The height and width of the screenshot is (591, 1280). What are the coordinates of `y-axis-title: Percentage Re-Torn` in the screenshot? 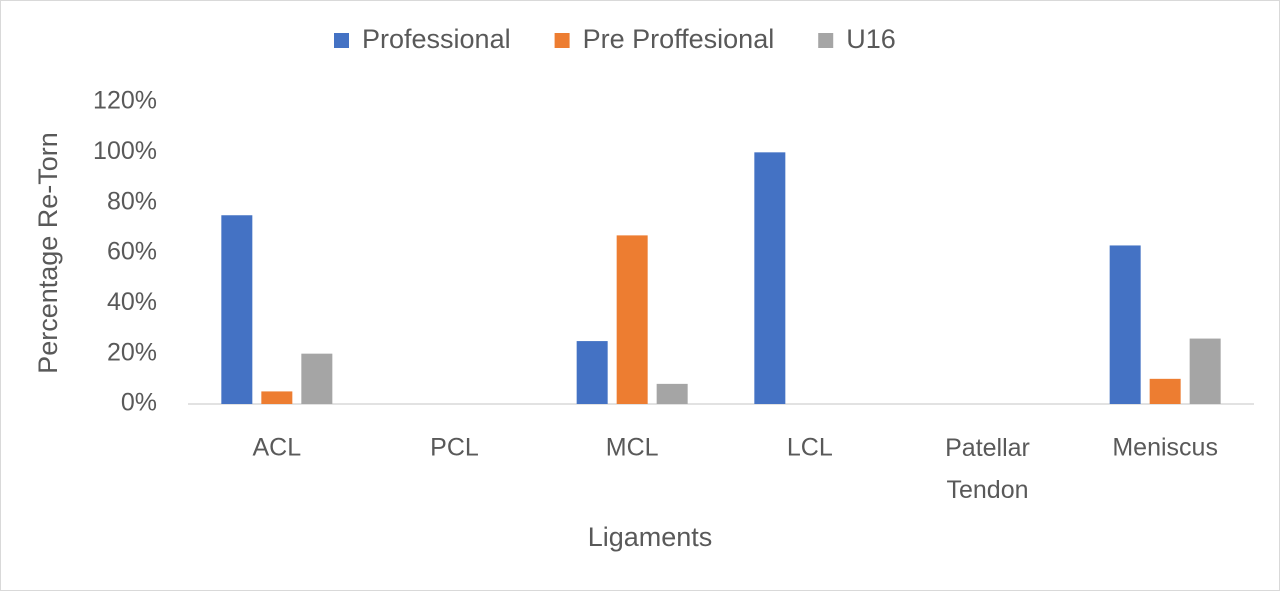 It's located at (48, 253).